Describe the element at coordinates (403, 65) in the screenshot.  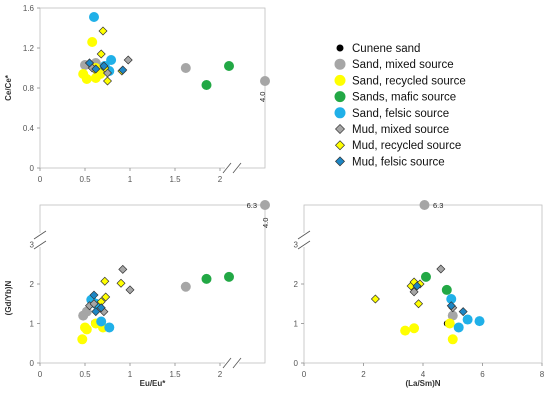
I see `legend-label: Sand, mixed source` at that location.